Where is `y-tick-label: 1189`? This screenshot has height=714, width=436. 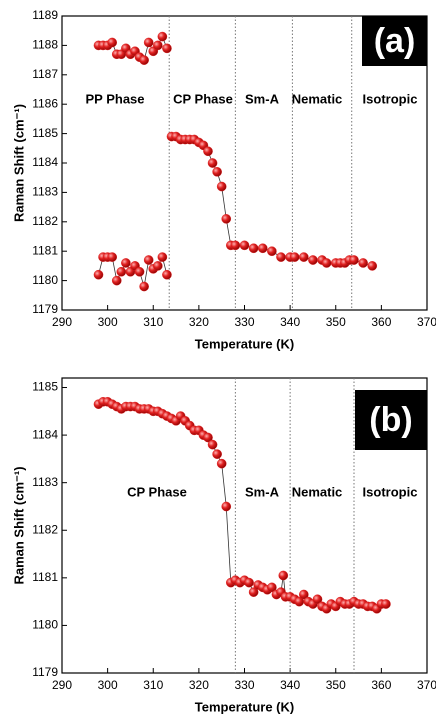
y-tick-label: 1189 is located at coordinates (45, 15).